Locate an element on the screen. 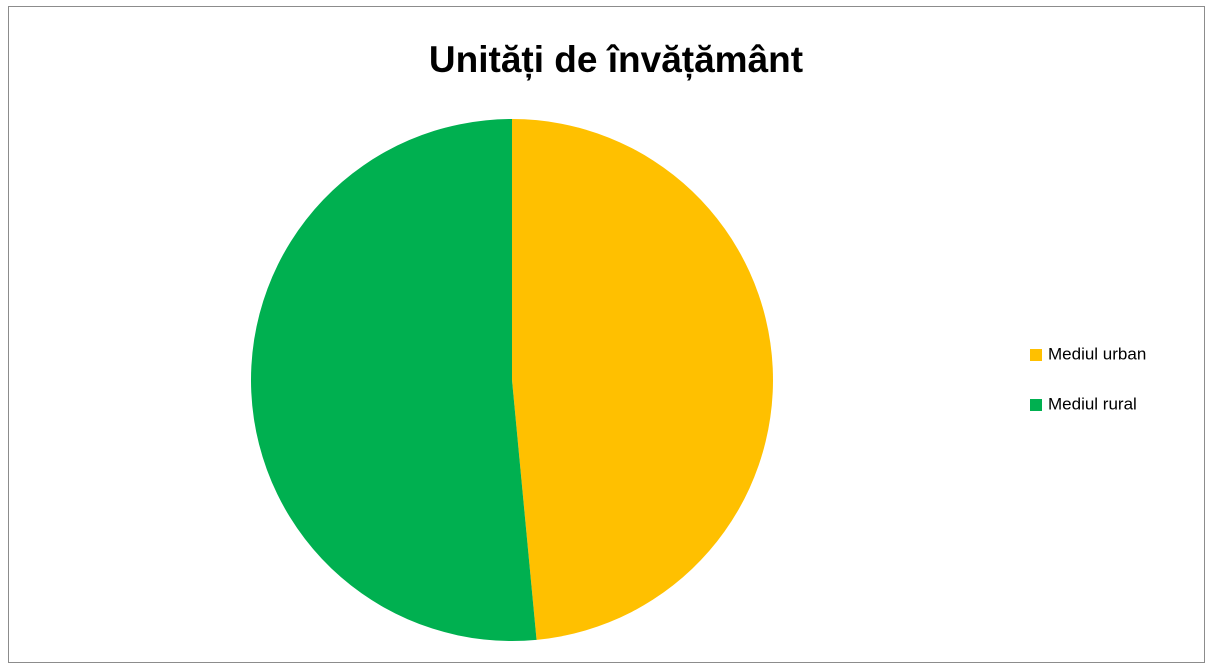 This screenshot has width=1214, height=665. chart-title: Unități de învățământ is located at coordinates (616, 60).